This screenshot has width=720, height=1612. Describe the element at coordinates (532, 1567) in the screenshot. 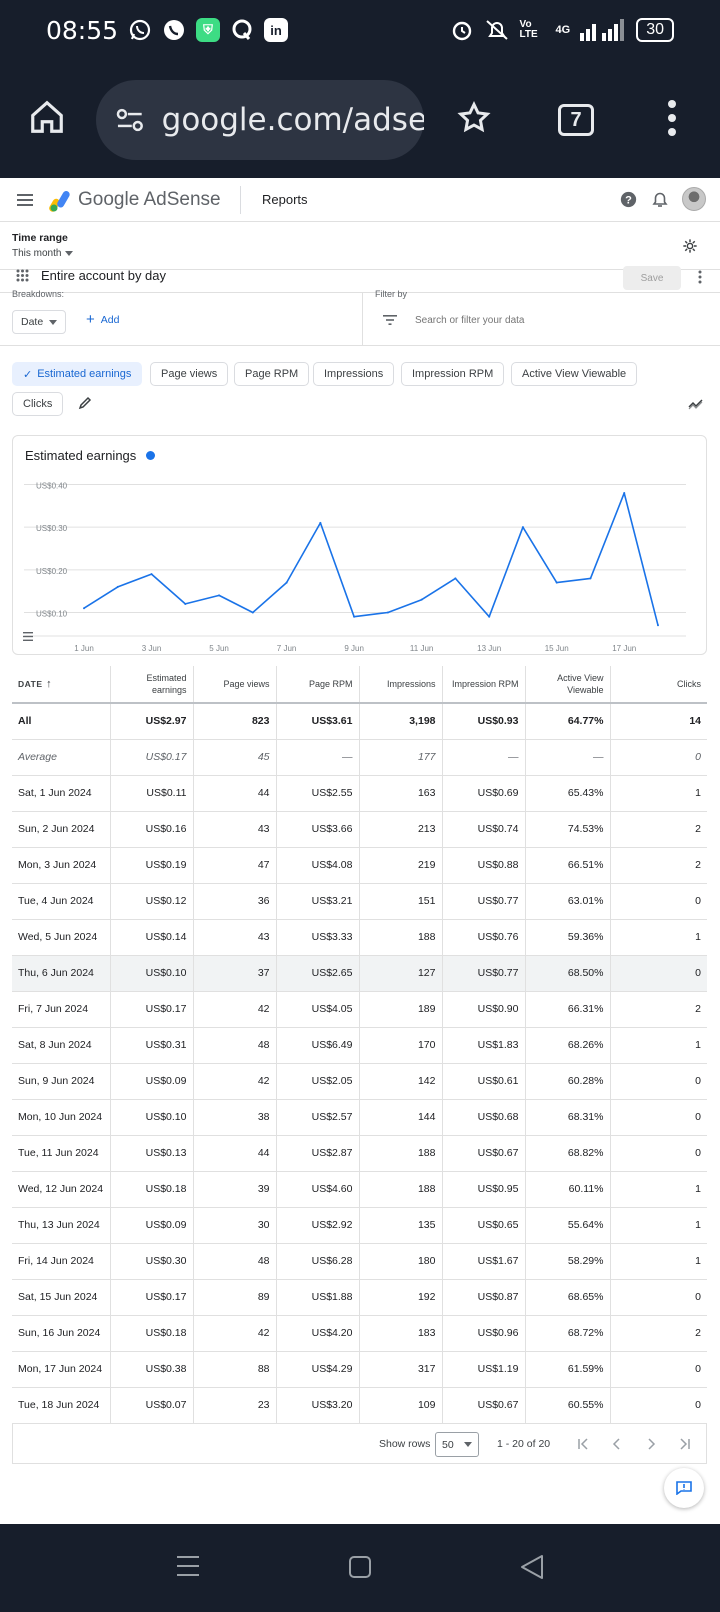

I see `back-nav-icon` at that location.